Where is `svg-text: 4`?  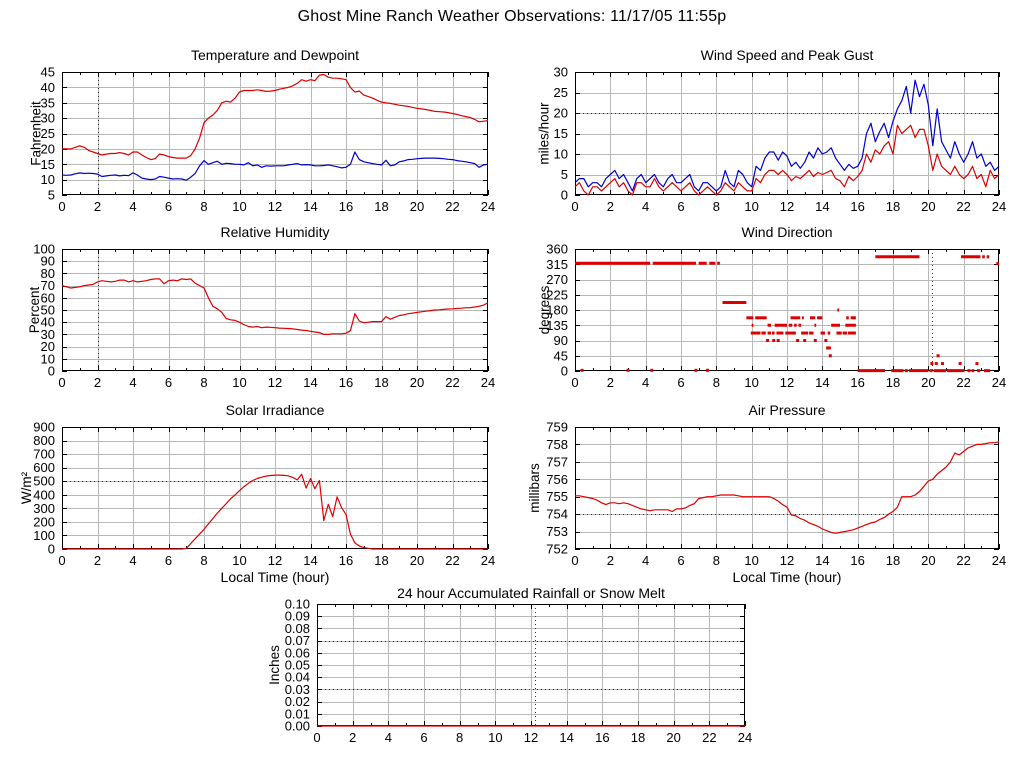
svg-text: 4 is located at coordinates (645, 382).